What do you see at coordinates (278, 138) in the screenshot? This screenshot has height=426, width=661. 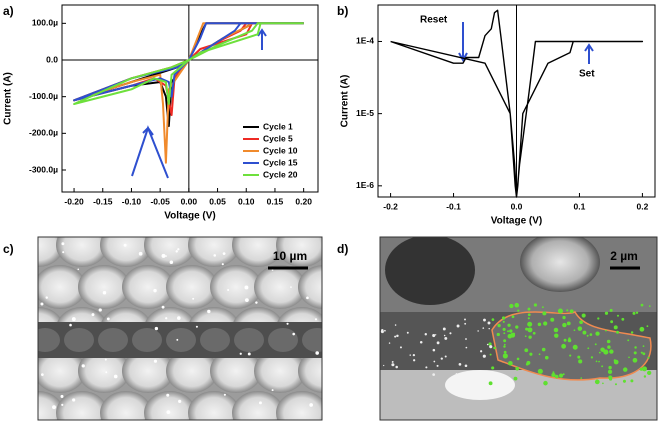 I see `legend-label: Cycle 5` at bounding box center [278, 138].